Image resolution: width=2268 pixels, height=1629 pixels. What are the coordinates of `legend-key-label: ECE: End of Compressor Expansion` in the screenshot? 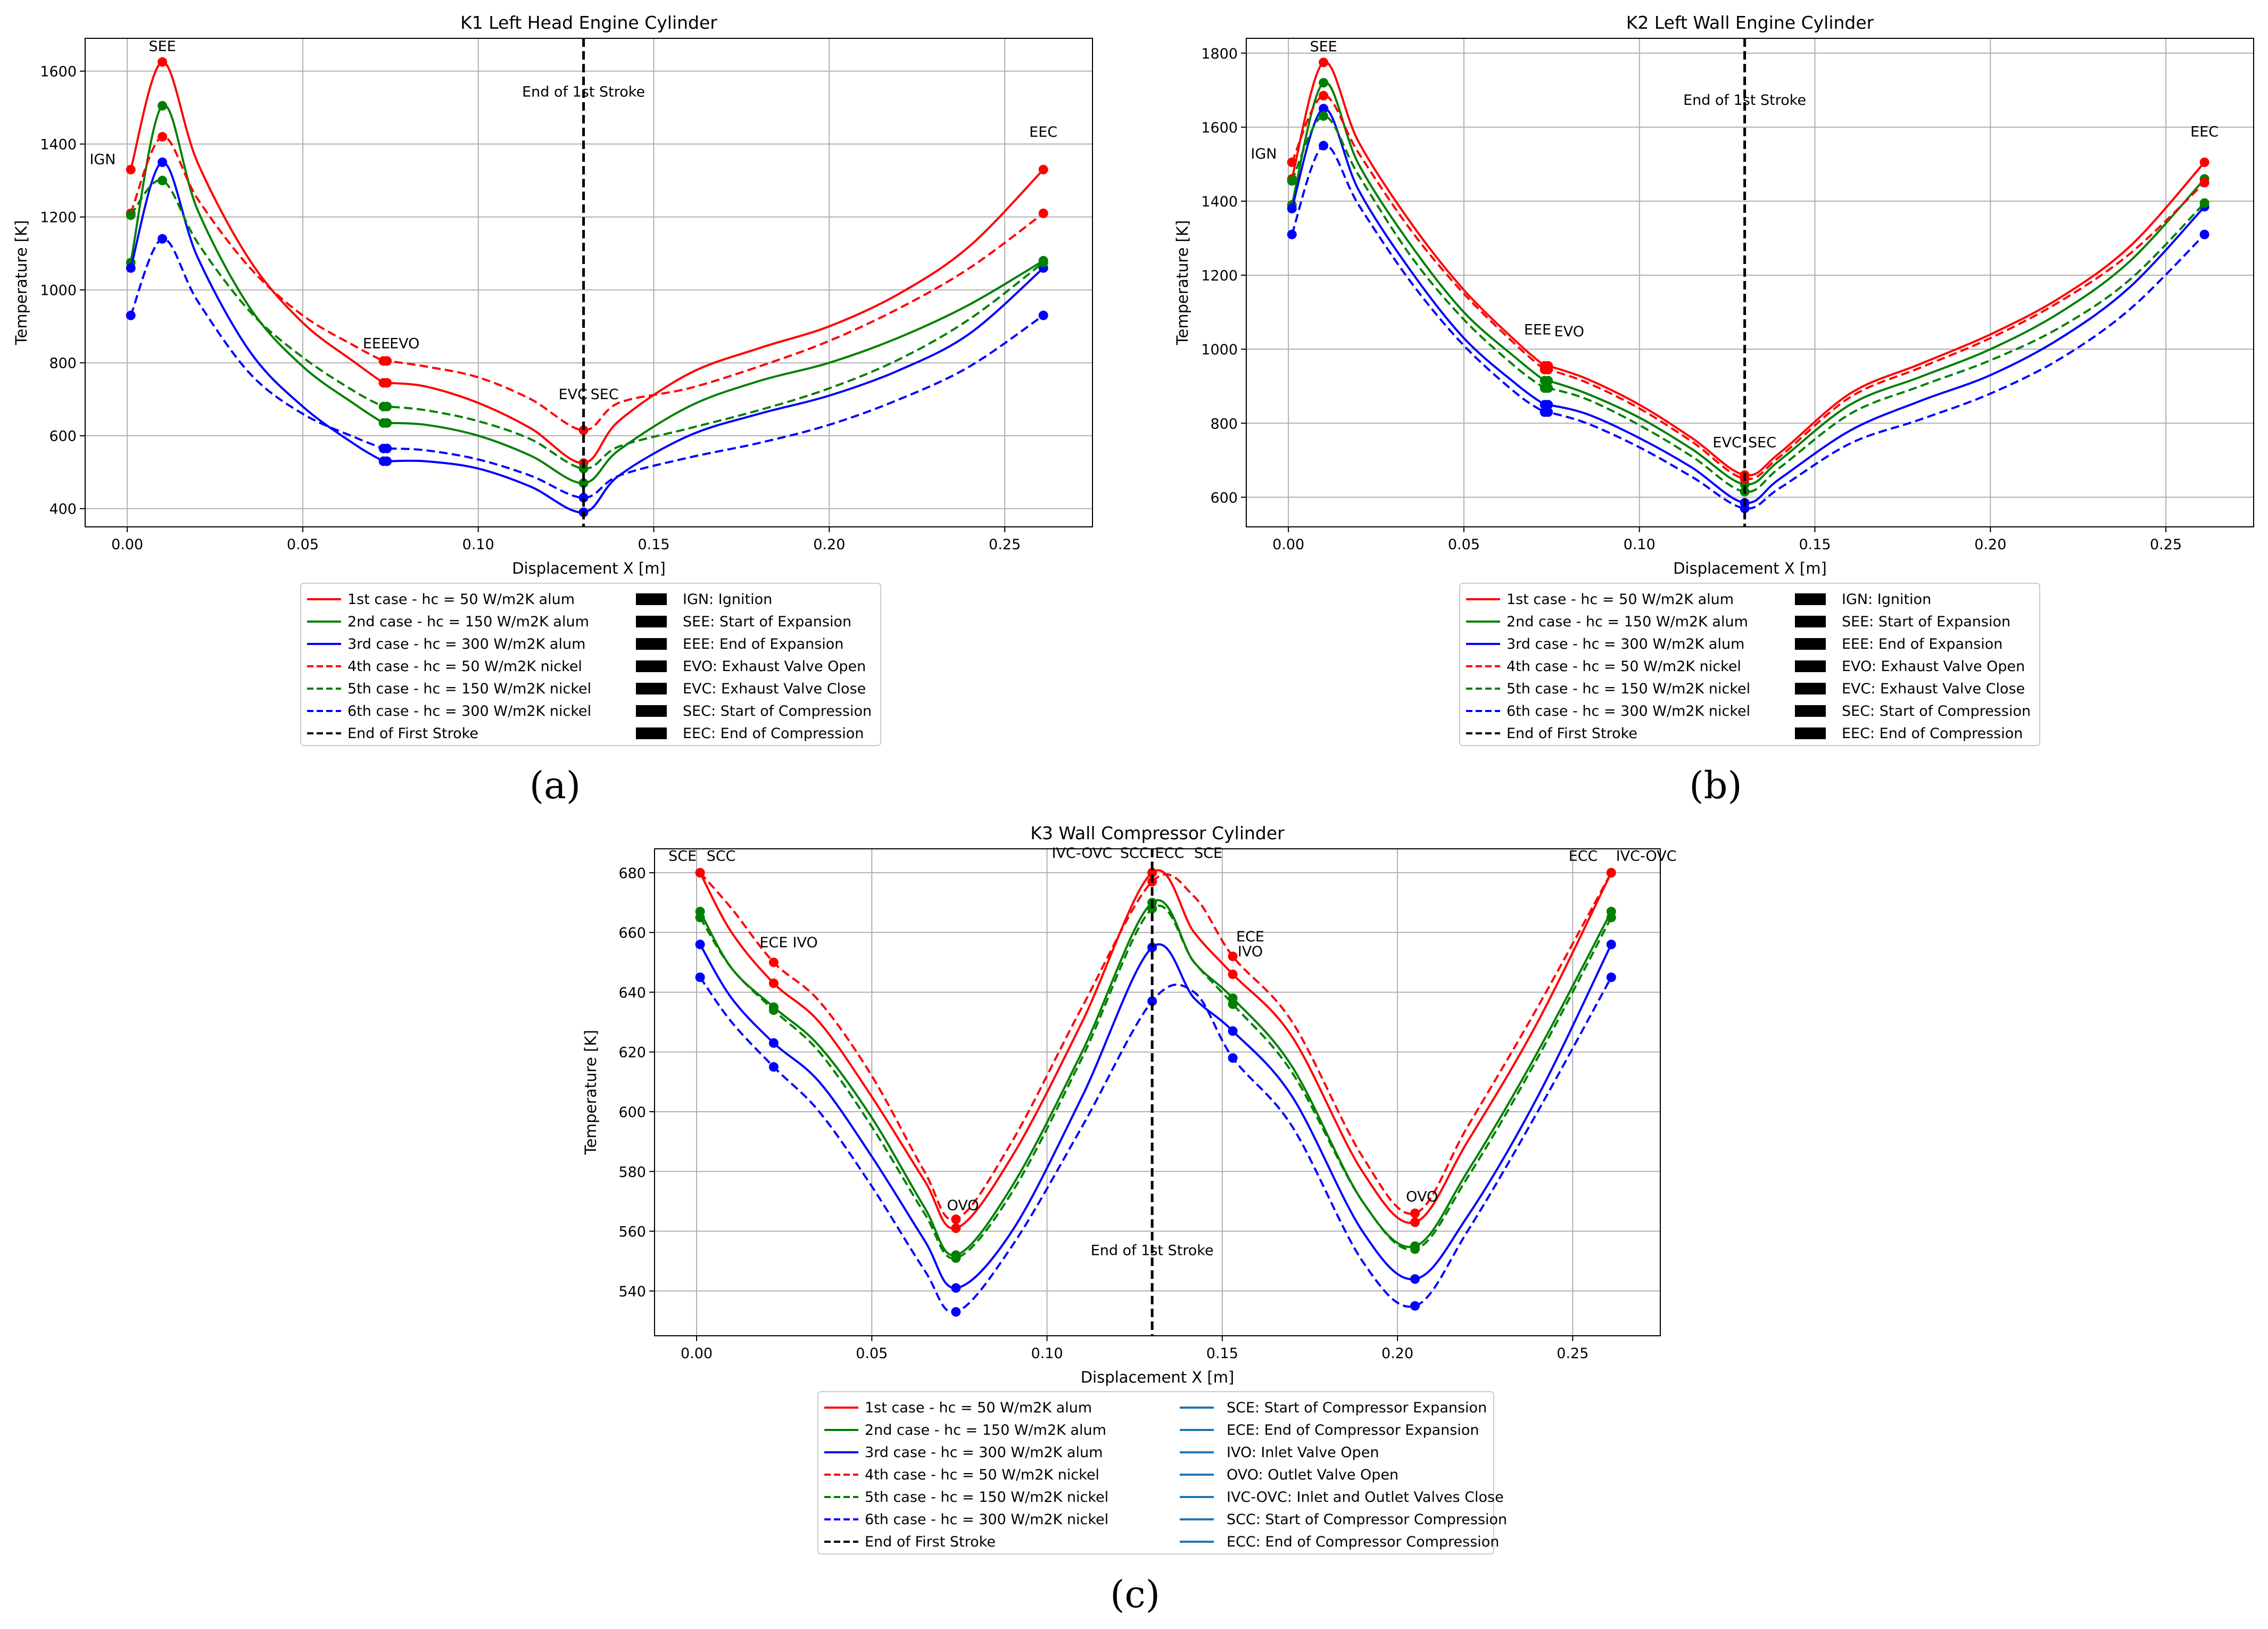 It's located at (1353, 1430).